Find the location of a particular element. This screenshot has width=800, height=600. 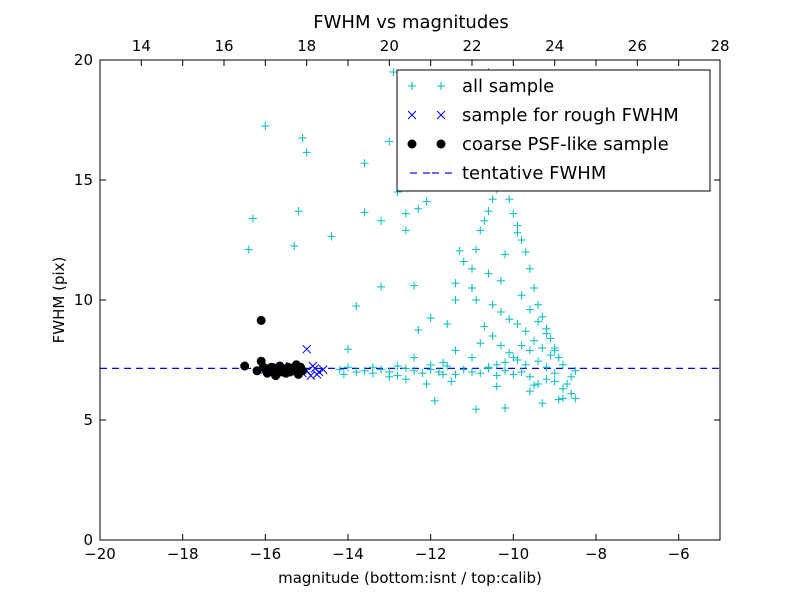

legend-entry: tentative FWHM is located at coordinates (508, 173).